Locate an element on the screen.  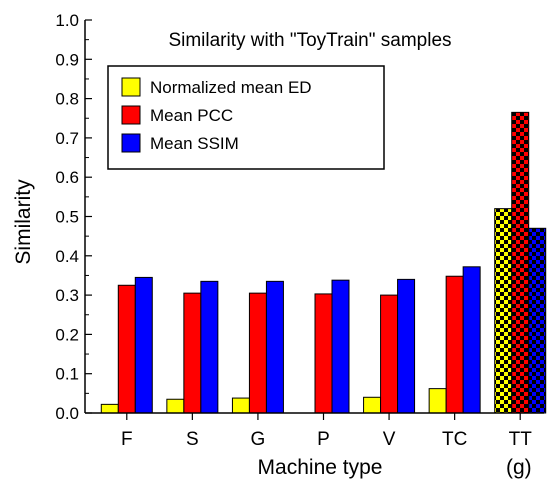
y-tick-label: 1.0 is located at coordinates (67, 20).